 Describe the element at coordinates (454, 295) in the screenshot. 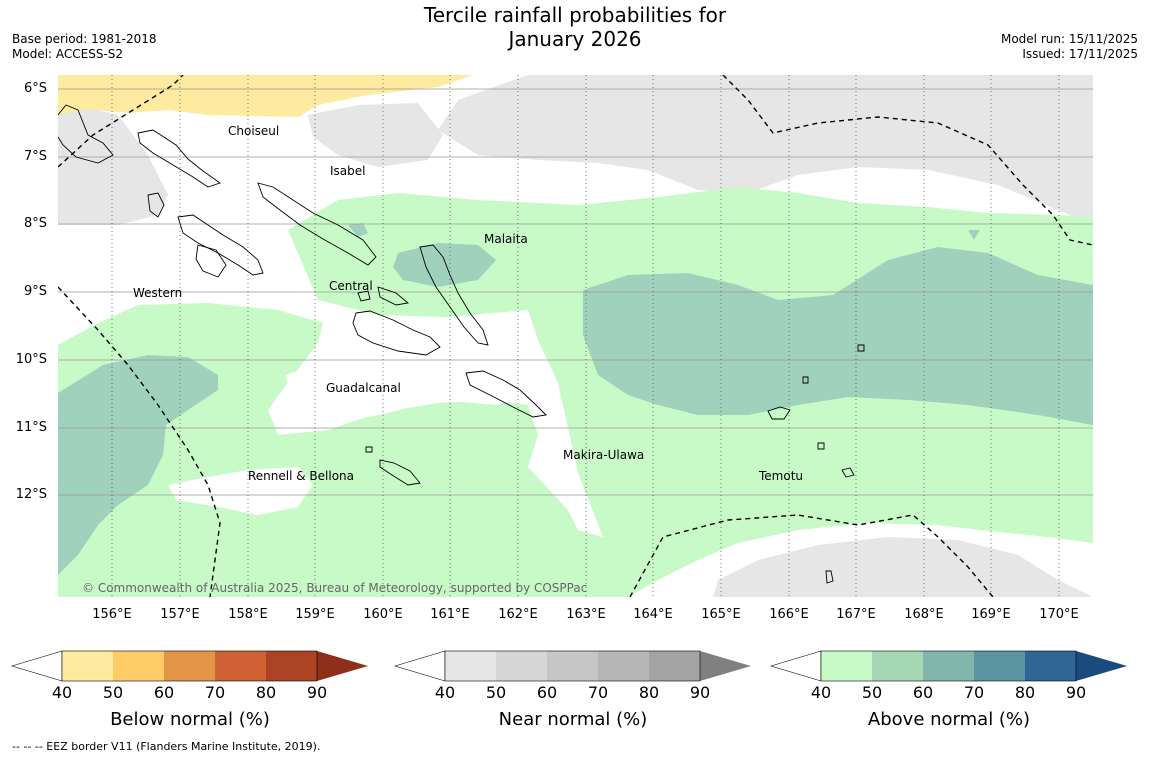

I see `island-malaita` at that location.